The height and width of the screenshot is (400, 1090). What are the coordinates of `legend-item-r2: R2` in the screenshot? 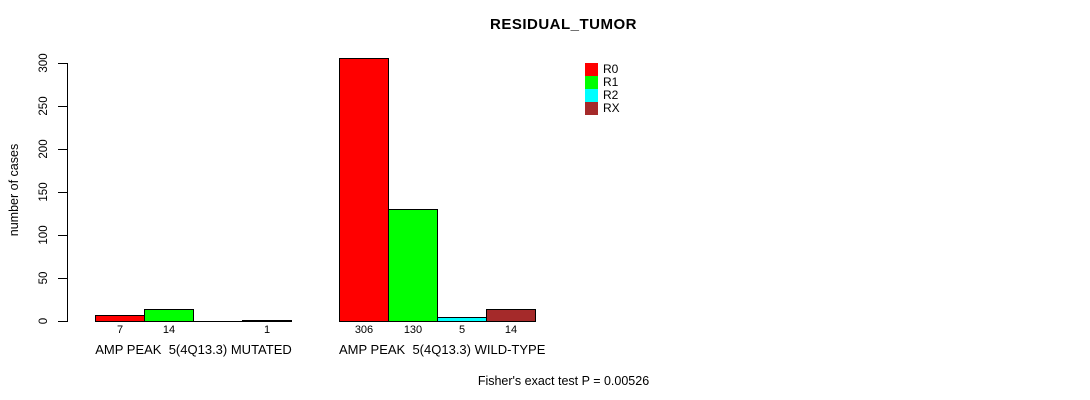 It's located at (602, 95).